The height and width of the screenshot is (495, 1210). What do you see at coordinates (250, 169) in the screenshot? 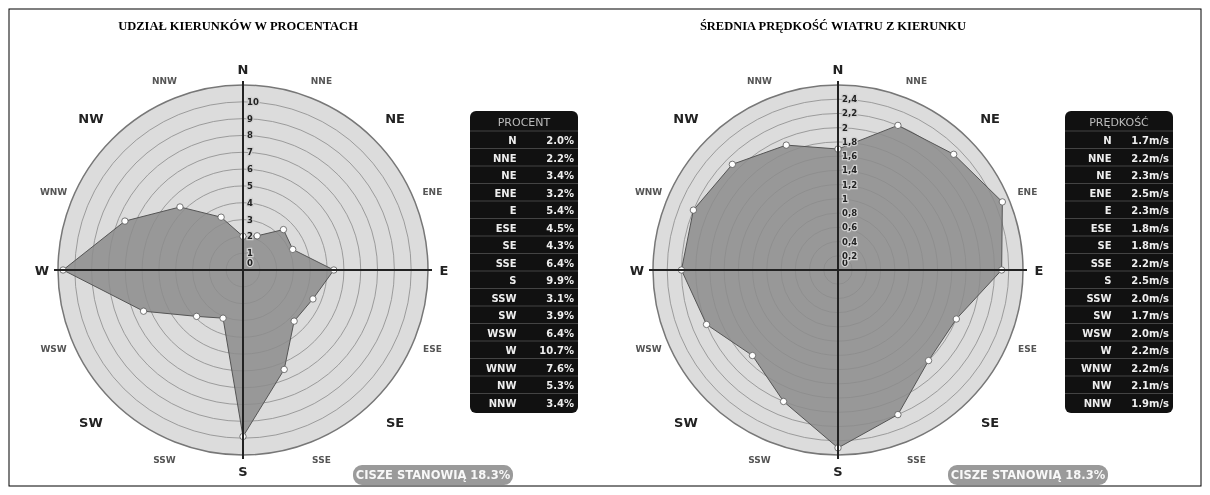
I see `y-tick-label: 6` at bounding box center [250, 169].